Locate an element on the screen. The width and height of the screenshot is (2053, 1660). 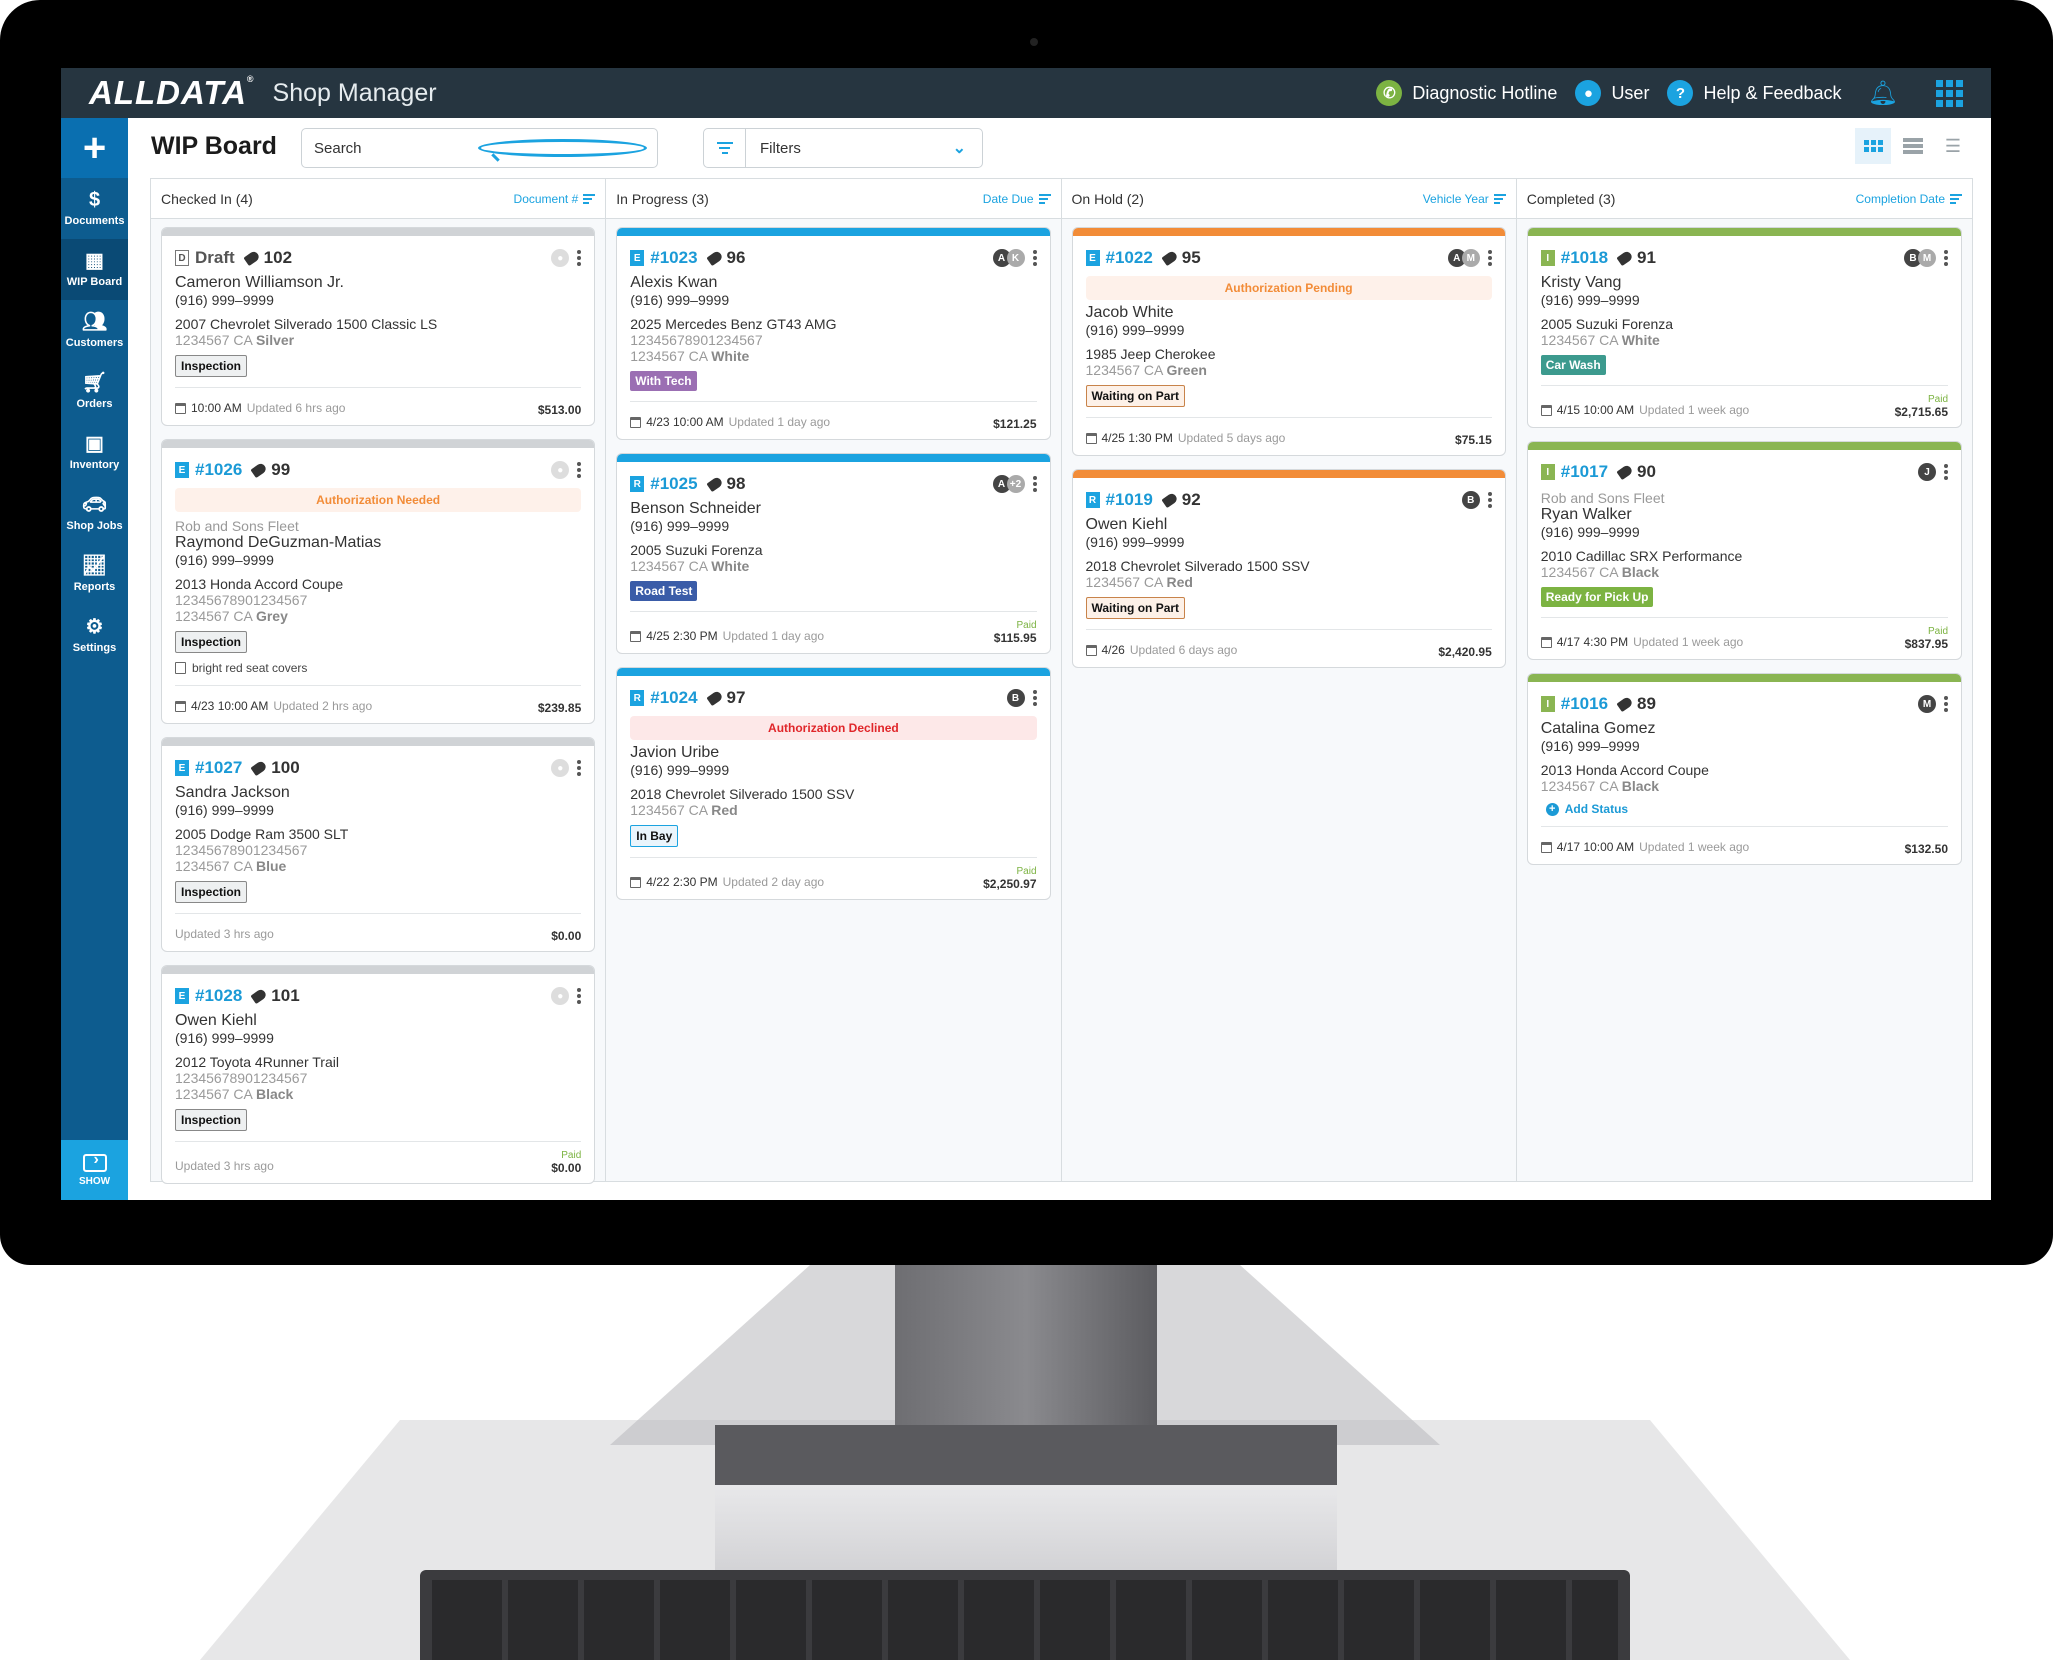
sidebar-item-wip-board: ▦ WIP Board is located at coordinates (94, 269).